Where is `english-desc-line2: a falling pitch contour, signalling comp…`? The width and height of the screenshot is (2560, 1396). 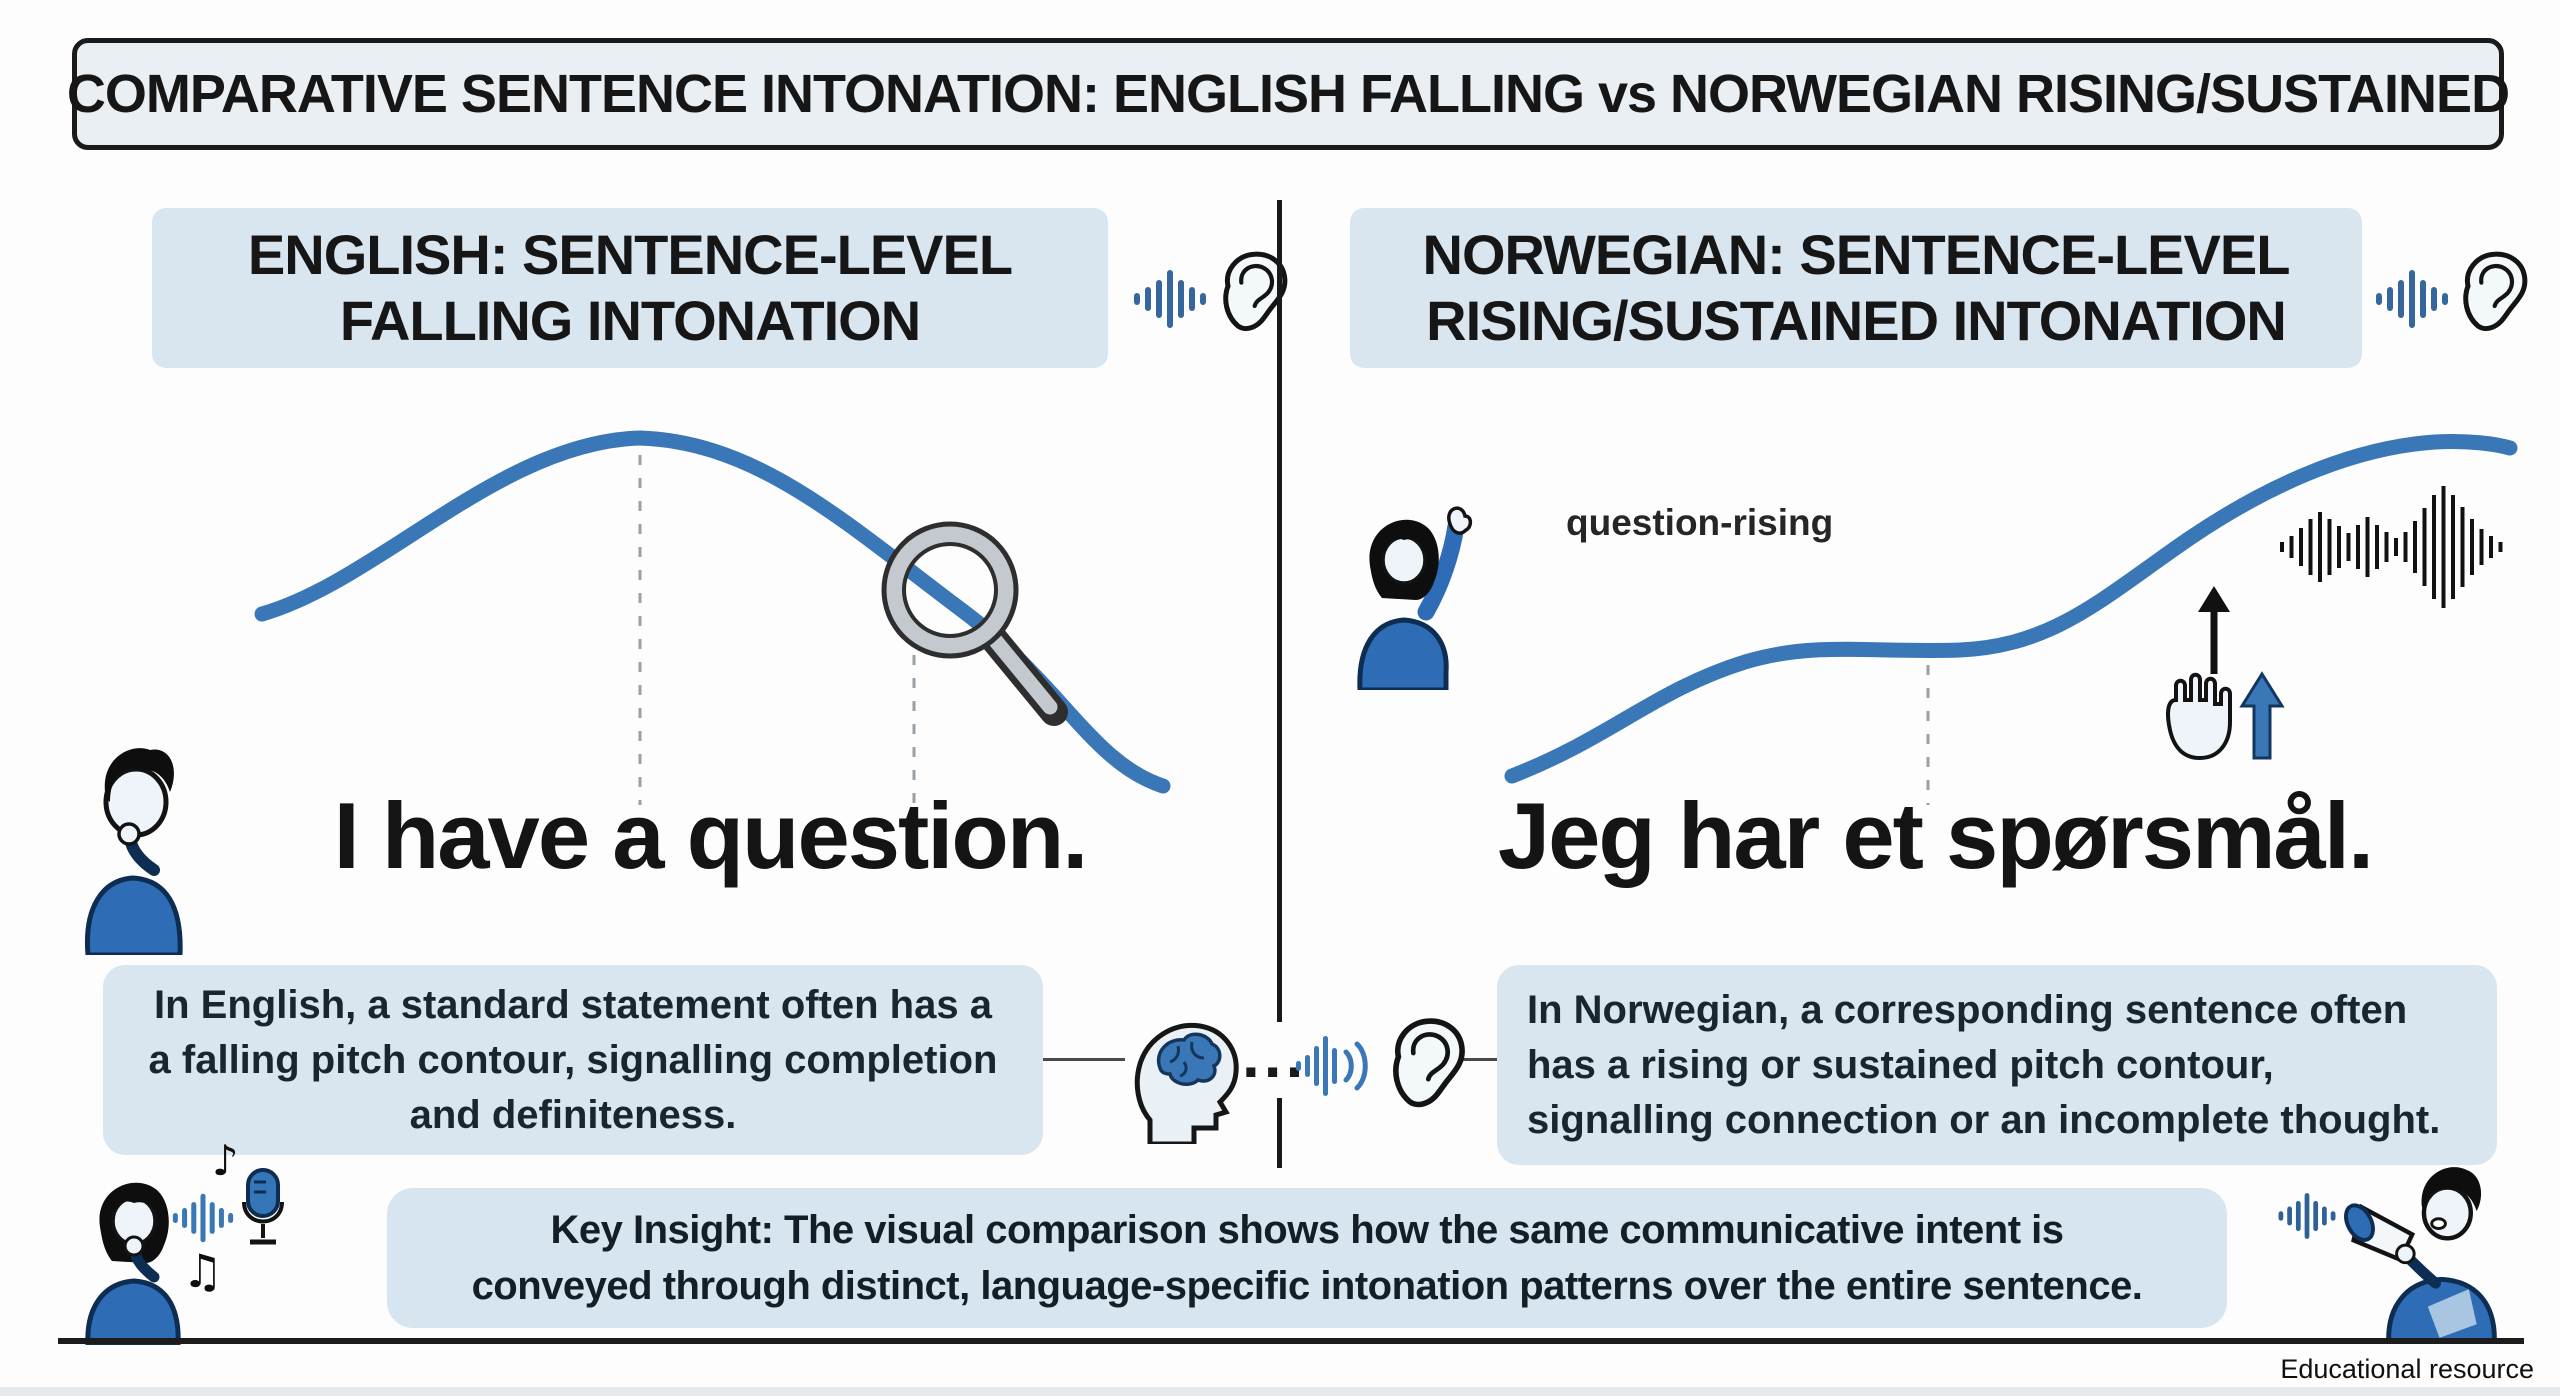 english-desc-line2: a falling pitch contour, signalling comp… is located at coordinates (573, 1059).